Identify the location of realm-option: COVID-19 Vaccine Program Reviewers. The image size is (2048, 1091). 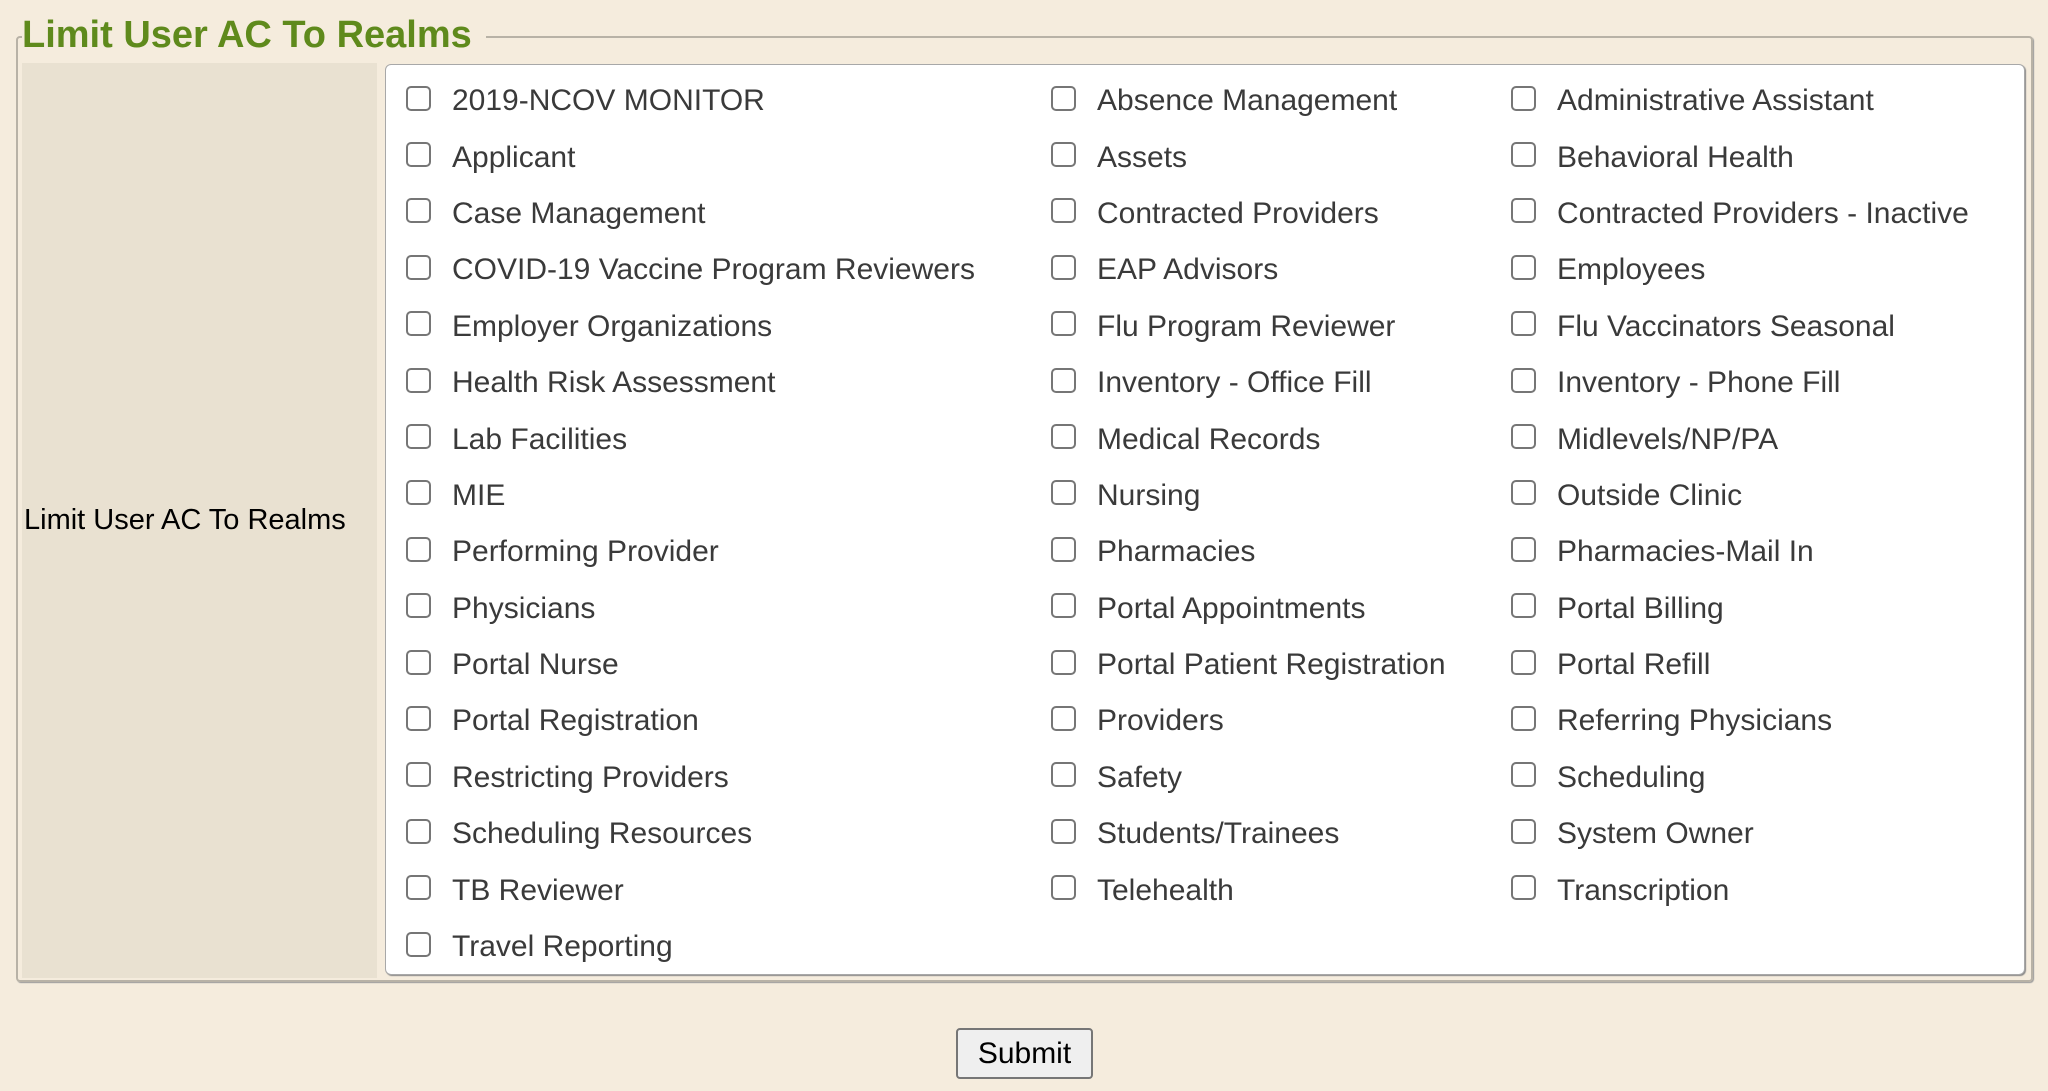
(728, 270).